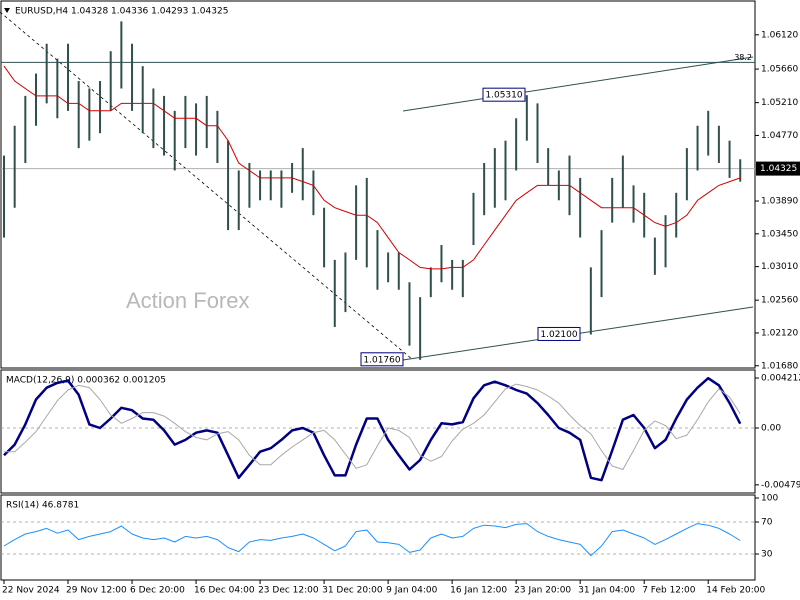  Describe the element at coordinates (769, 499) in the screenshot. I see `y-tick-label: 100` at that location.